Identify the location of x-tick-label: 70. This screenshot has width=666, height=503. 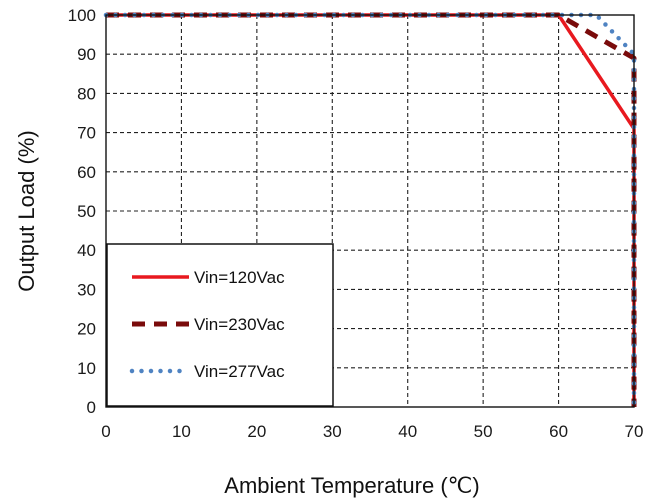
(634, 431).